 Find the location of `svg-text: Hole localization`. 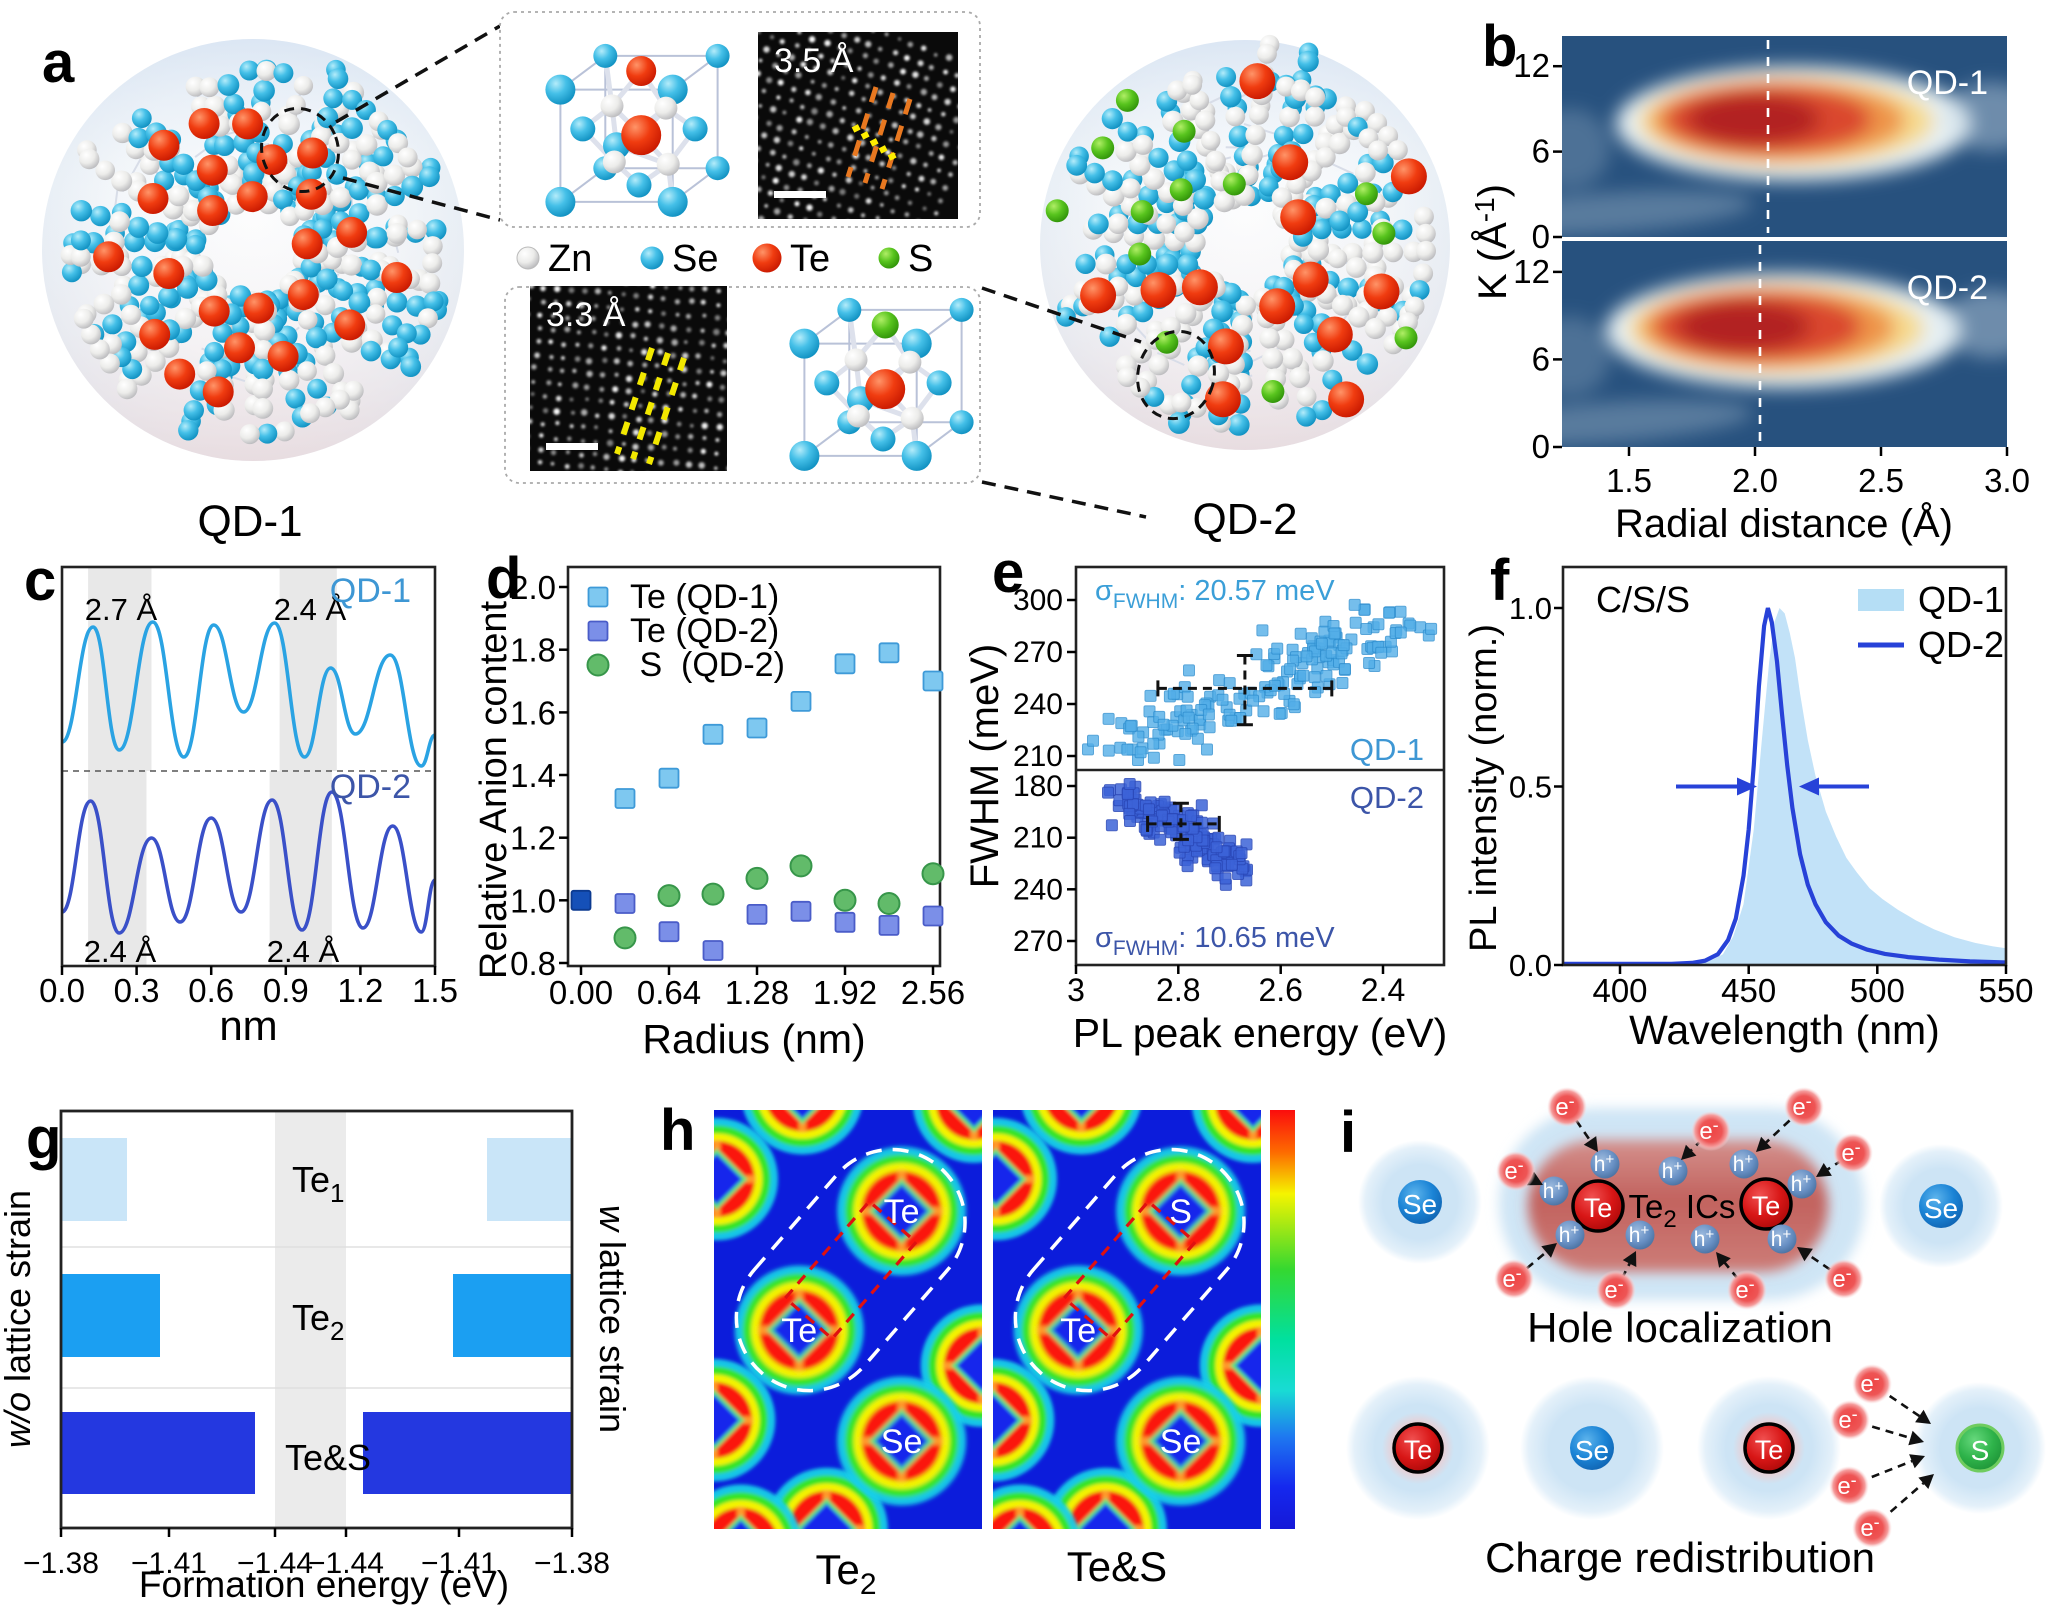

svg-text: Hole localization is located at coordinates (1680, 1327).